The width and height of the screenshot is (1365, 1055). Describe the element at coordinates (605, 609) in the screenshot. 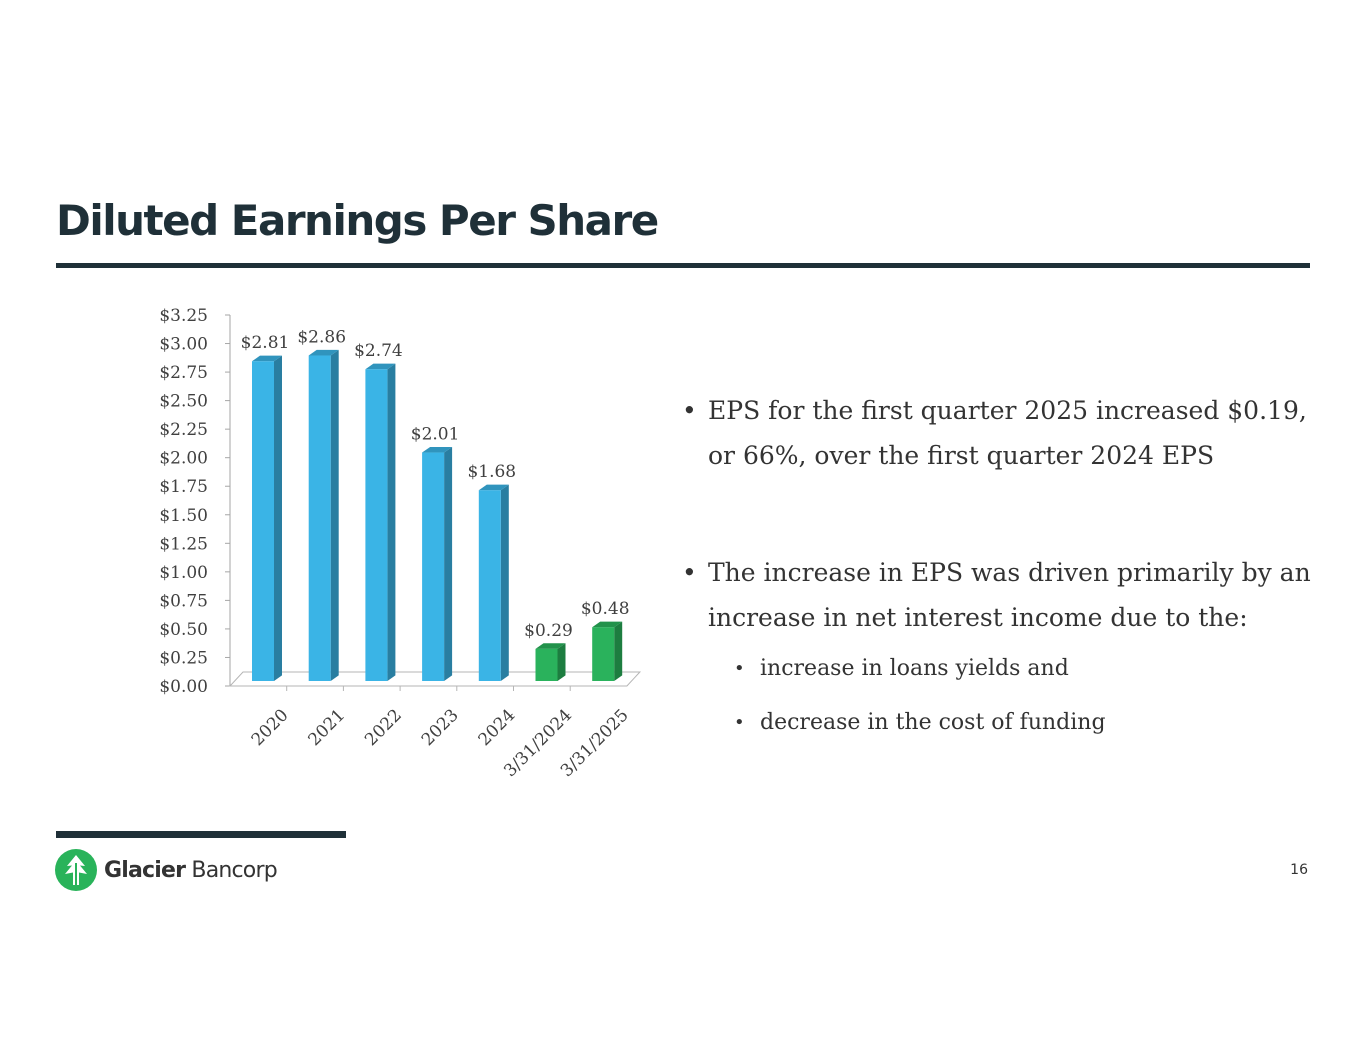

I see `bar-value-label: $0.48` at that location.